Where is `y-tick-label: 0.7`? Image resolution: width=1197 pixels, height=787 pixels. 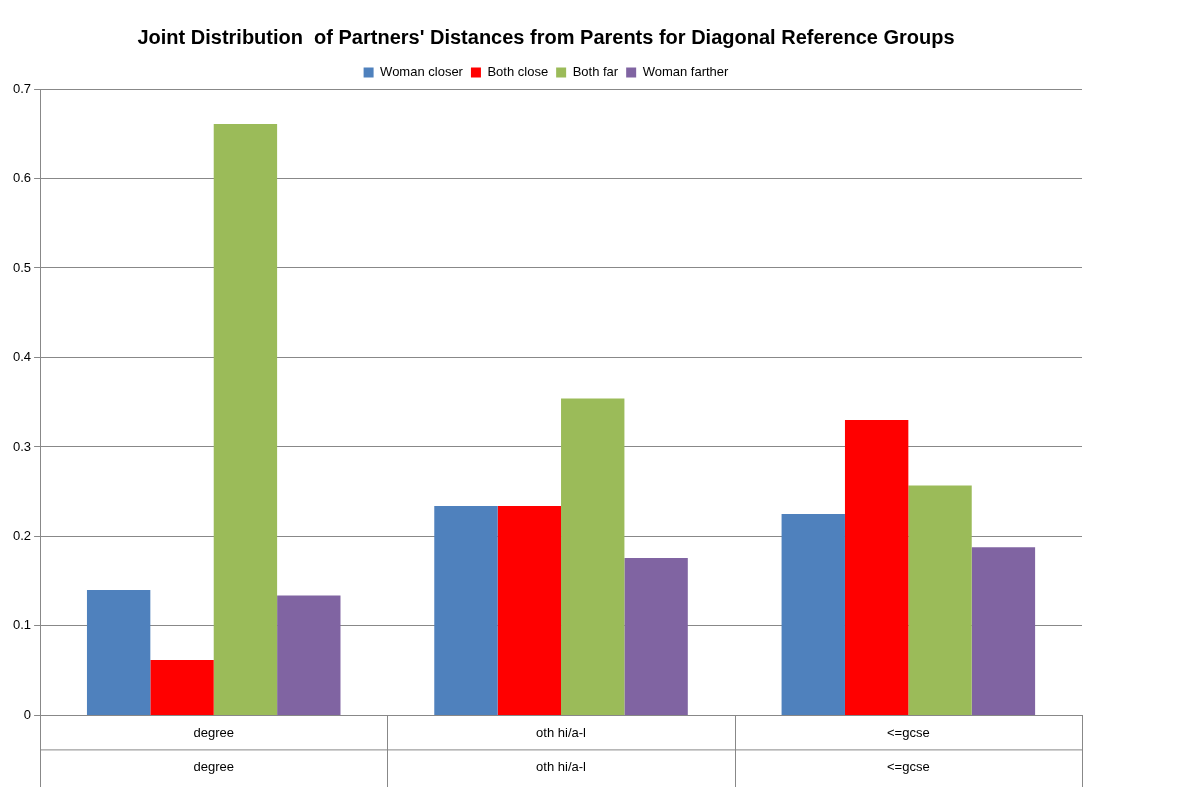
y-tick-label: 0.7 is located at coordinates (22, 88).